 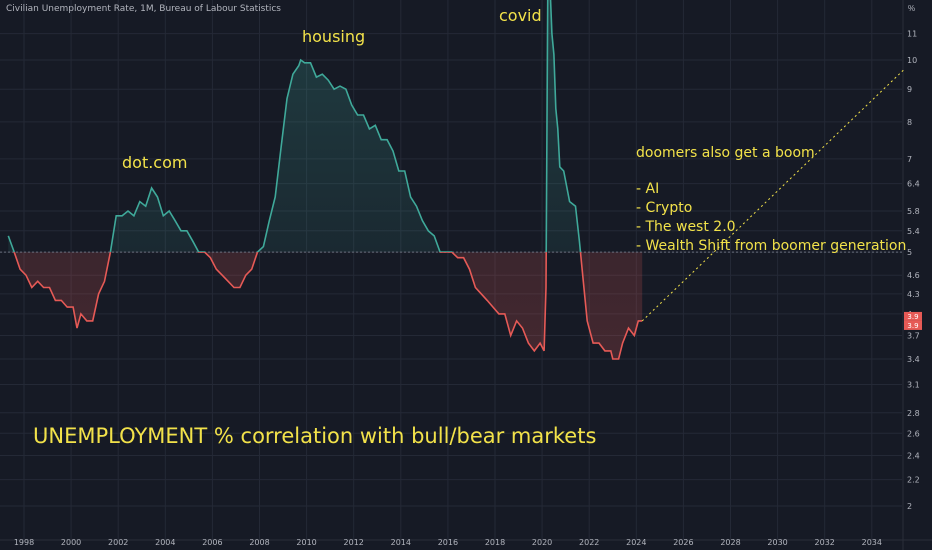 What do you see at coordinates (913, 359) in the screenshot?
I see `y-tick-label: 3.4` at bounding box center [913, 359].